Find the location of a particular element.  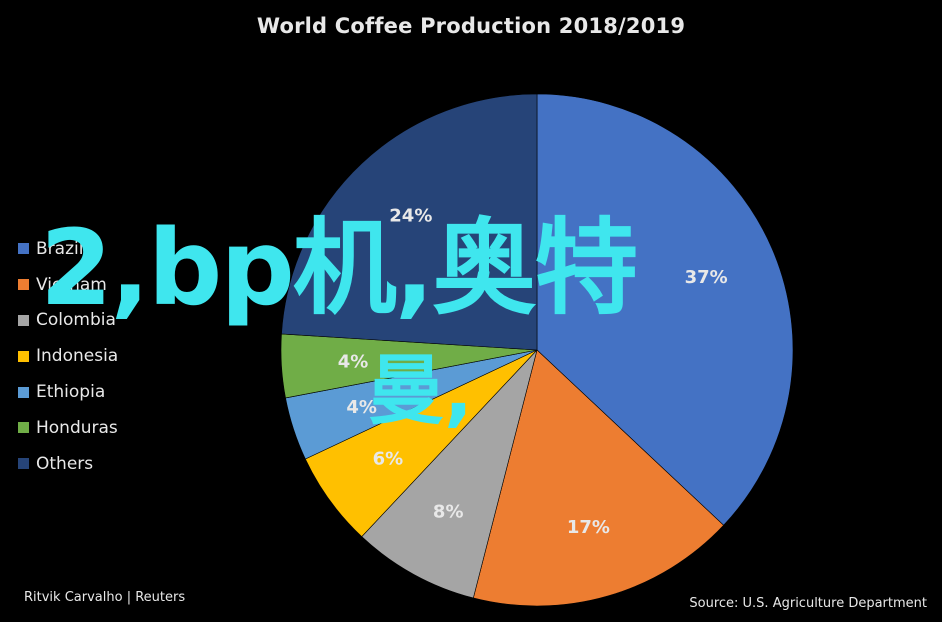

legend-item-others: Others is located at coordinates (68, 464).